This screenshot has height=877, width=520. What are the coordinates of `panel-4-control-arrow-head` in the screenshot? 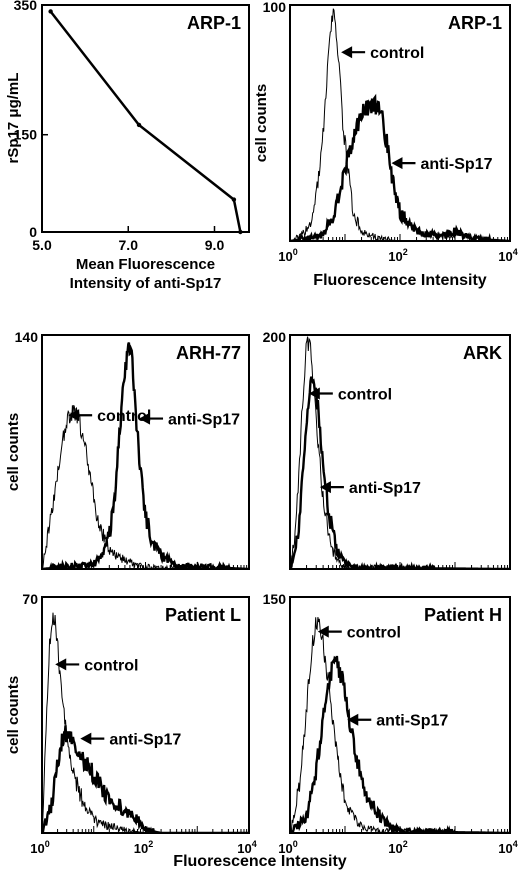 It's located at (314, 393).